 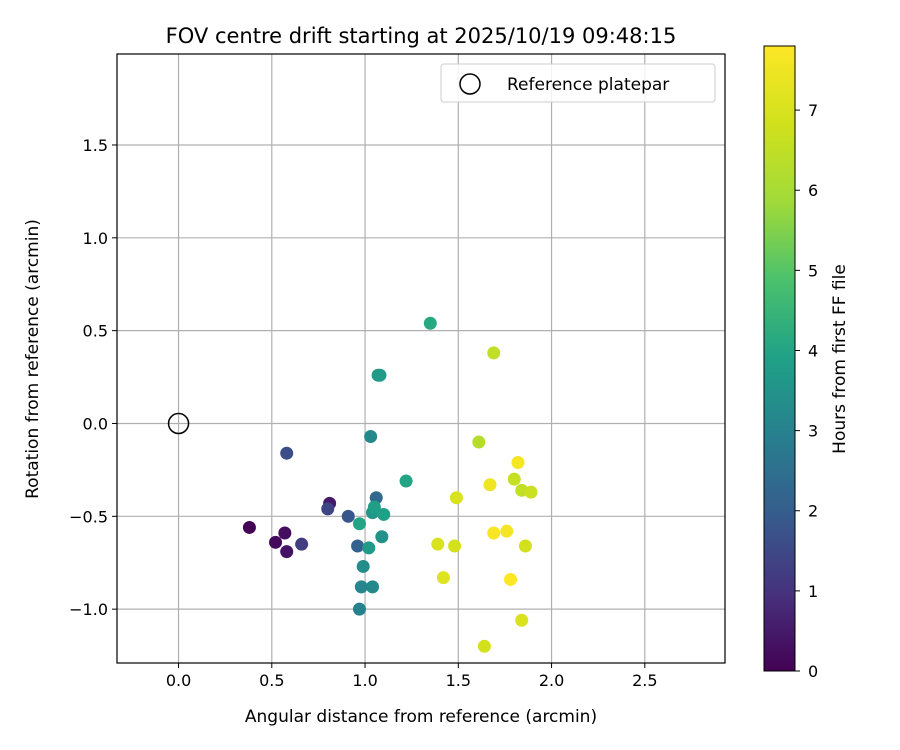 I want to click on x-axis-label: Angular distance from reference (arcmin), so click(x=421, y=717).